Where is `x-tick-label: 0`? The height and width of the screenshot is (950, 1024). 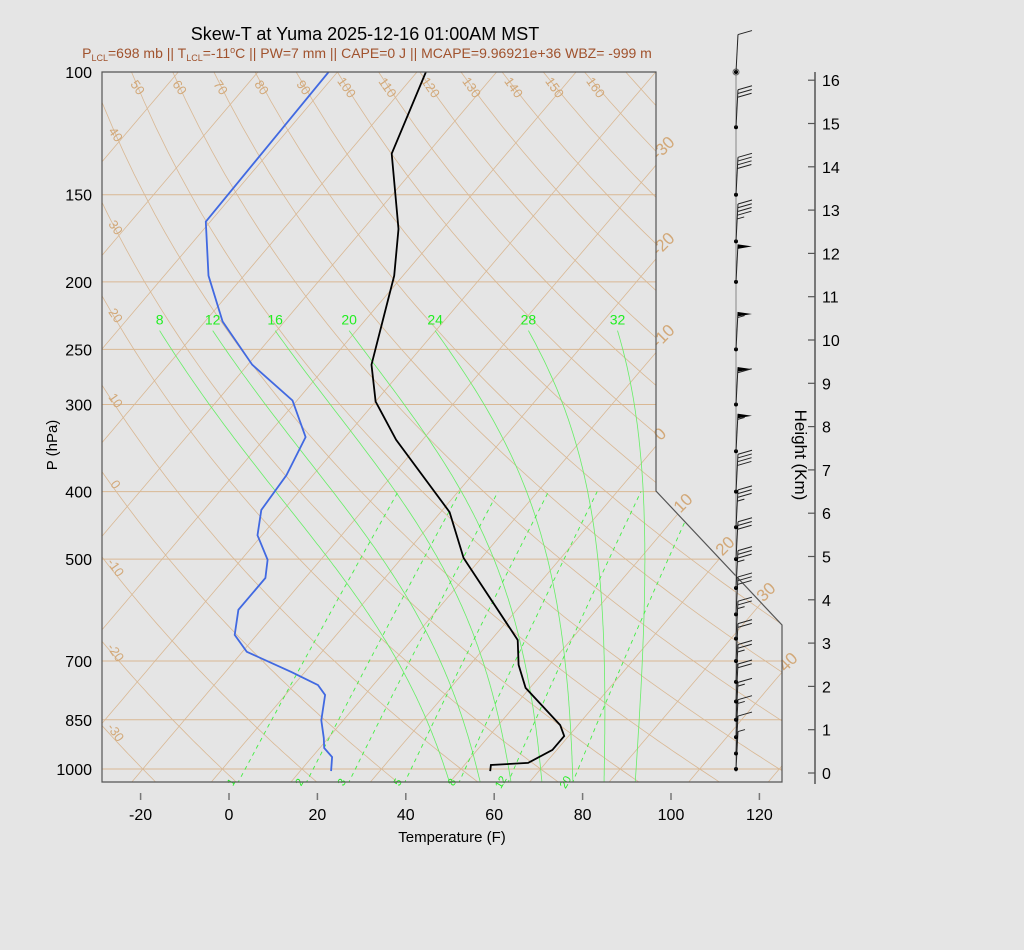
x-tick-label: 0 is located at coordinates (229, 815).